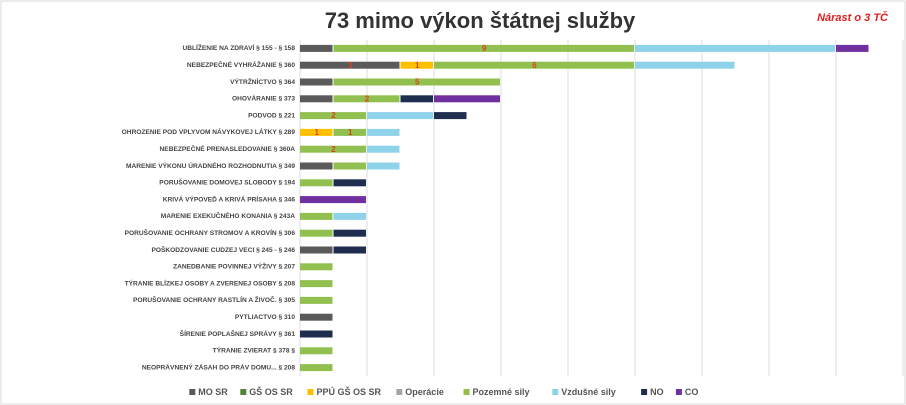 The image size is (906, 405). Describe the element at coordinates (424, 392) in the screenshot. I see `legend-label: Operácie` at that location.